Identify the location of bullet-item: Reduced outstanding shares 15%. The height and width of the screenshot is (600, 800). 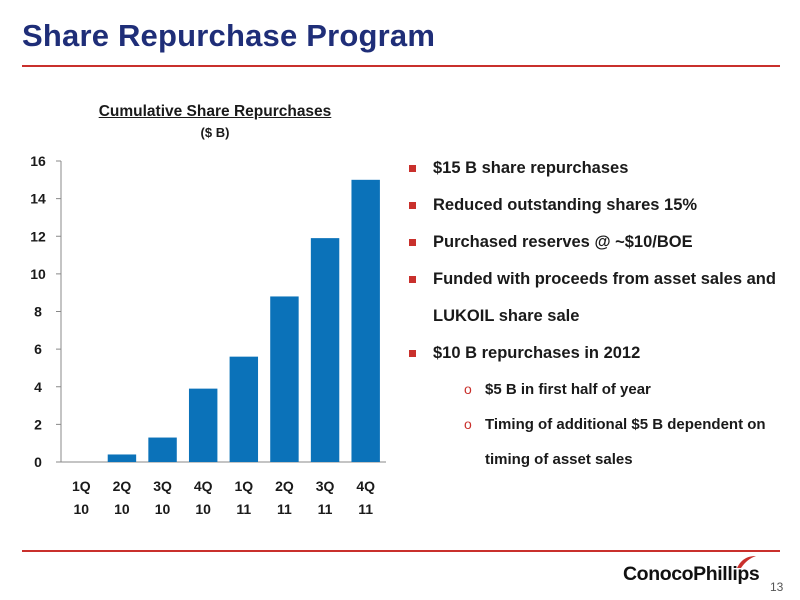
(595, 205).